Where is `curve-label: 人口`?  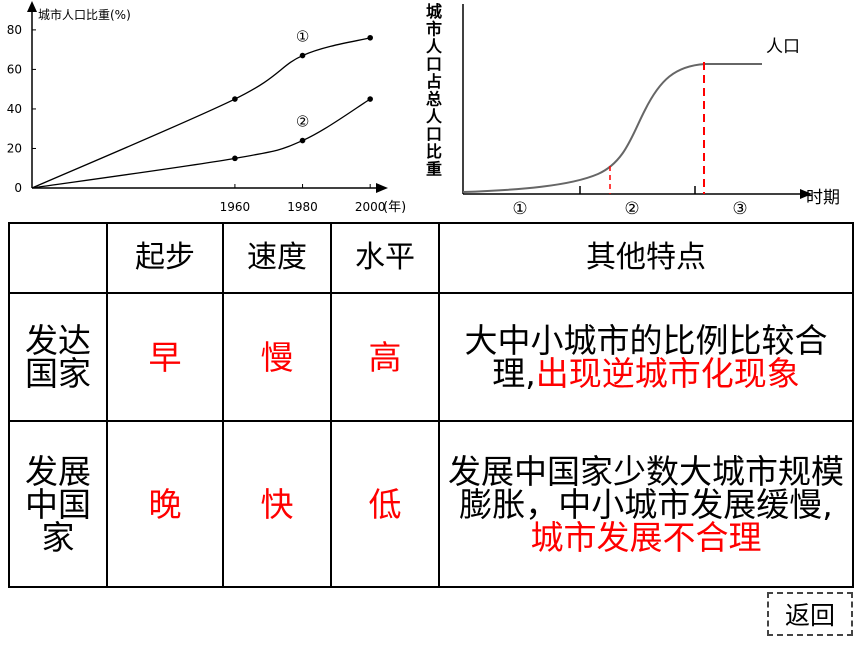 curve-label: 人口 is located at coordinates (783, 47).